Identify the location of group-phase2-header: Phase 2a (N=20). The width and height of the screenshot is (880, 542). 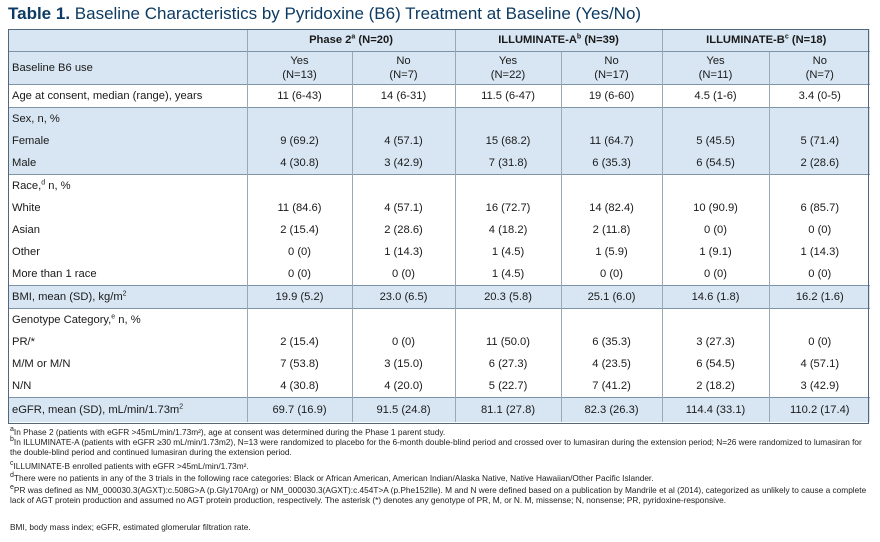
(351, 40).